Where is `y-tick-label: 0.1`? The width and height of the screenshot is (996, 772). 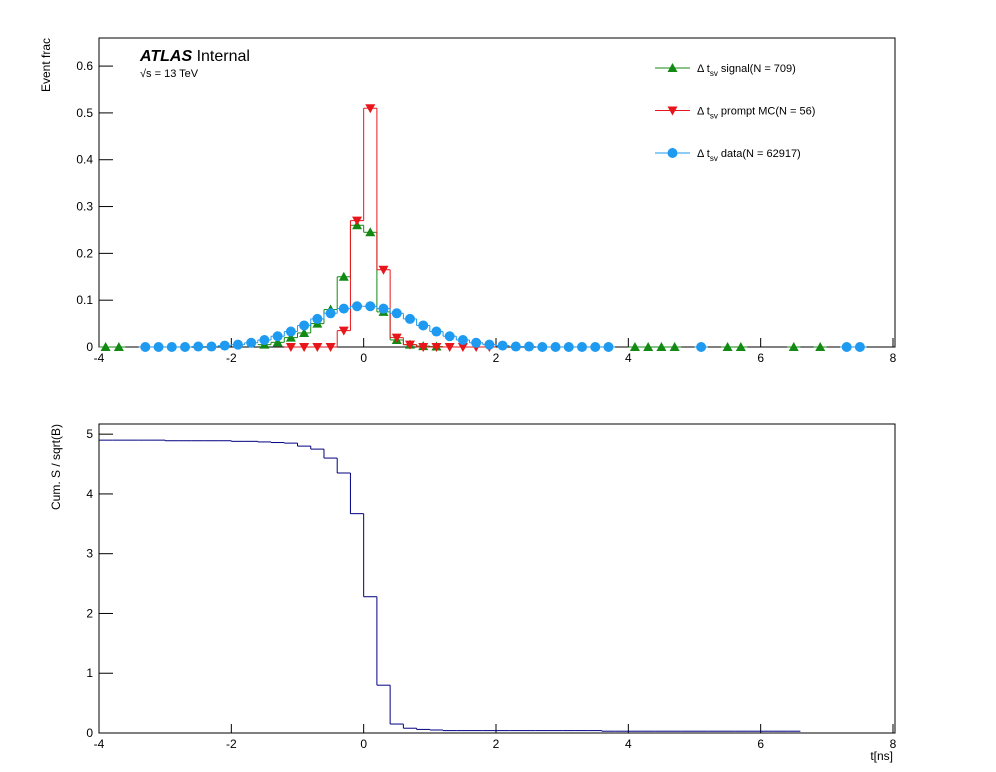 y-tick-label: 0.1 is located at coordinates (84, 300).